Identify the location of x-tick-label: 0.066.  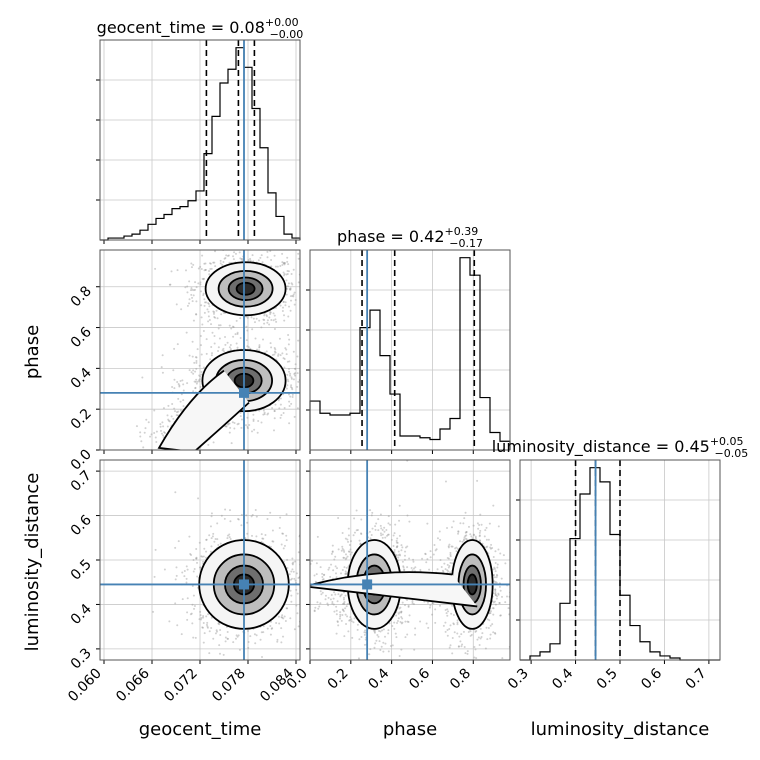
(133, 685).